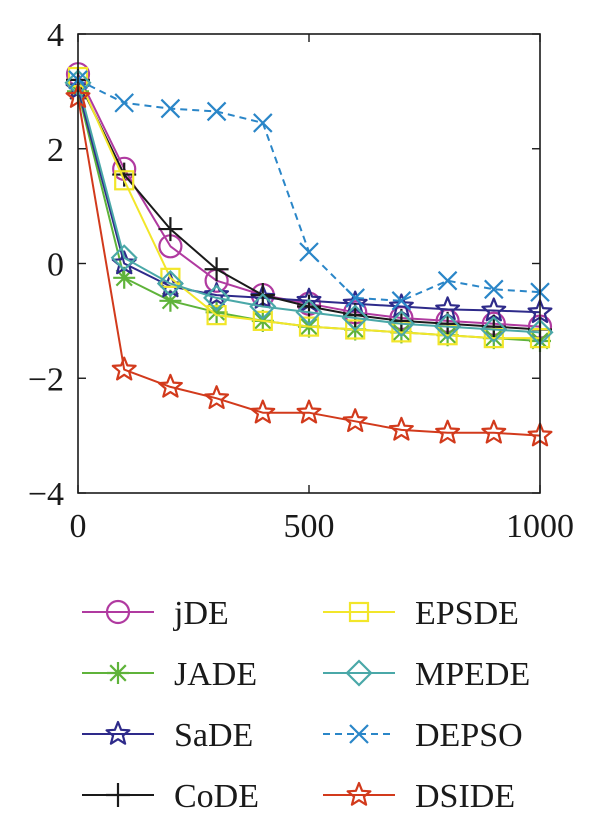 Image resolution: width=600 pixels, height=830 pixels. What do you see at coordinates (359, 673) in the screenshot?
I see `legend-marker-mpede` at bounding box center [359, 673].